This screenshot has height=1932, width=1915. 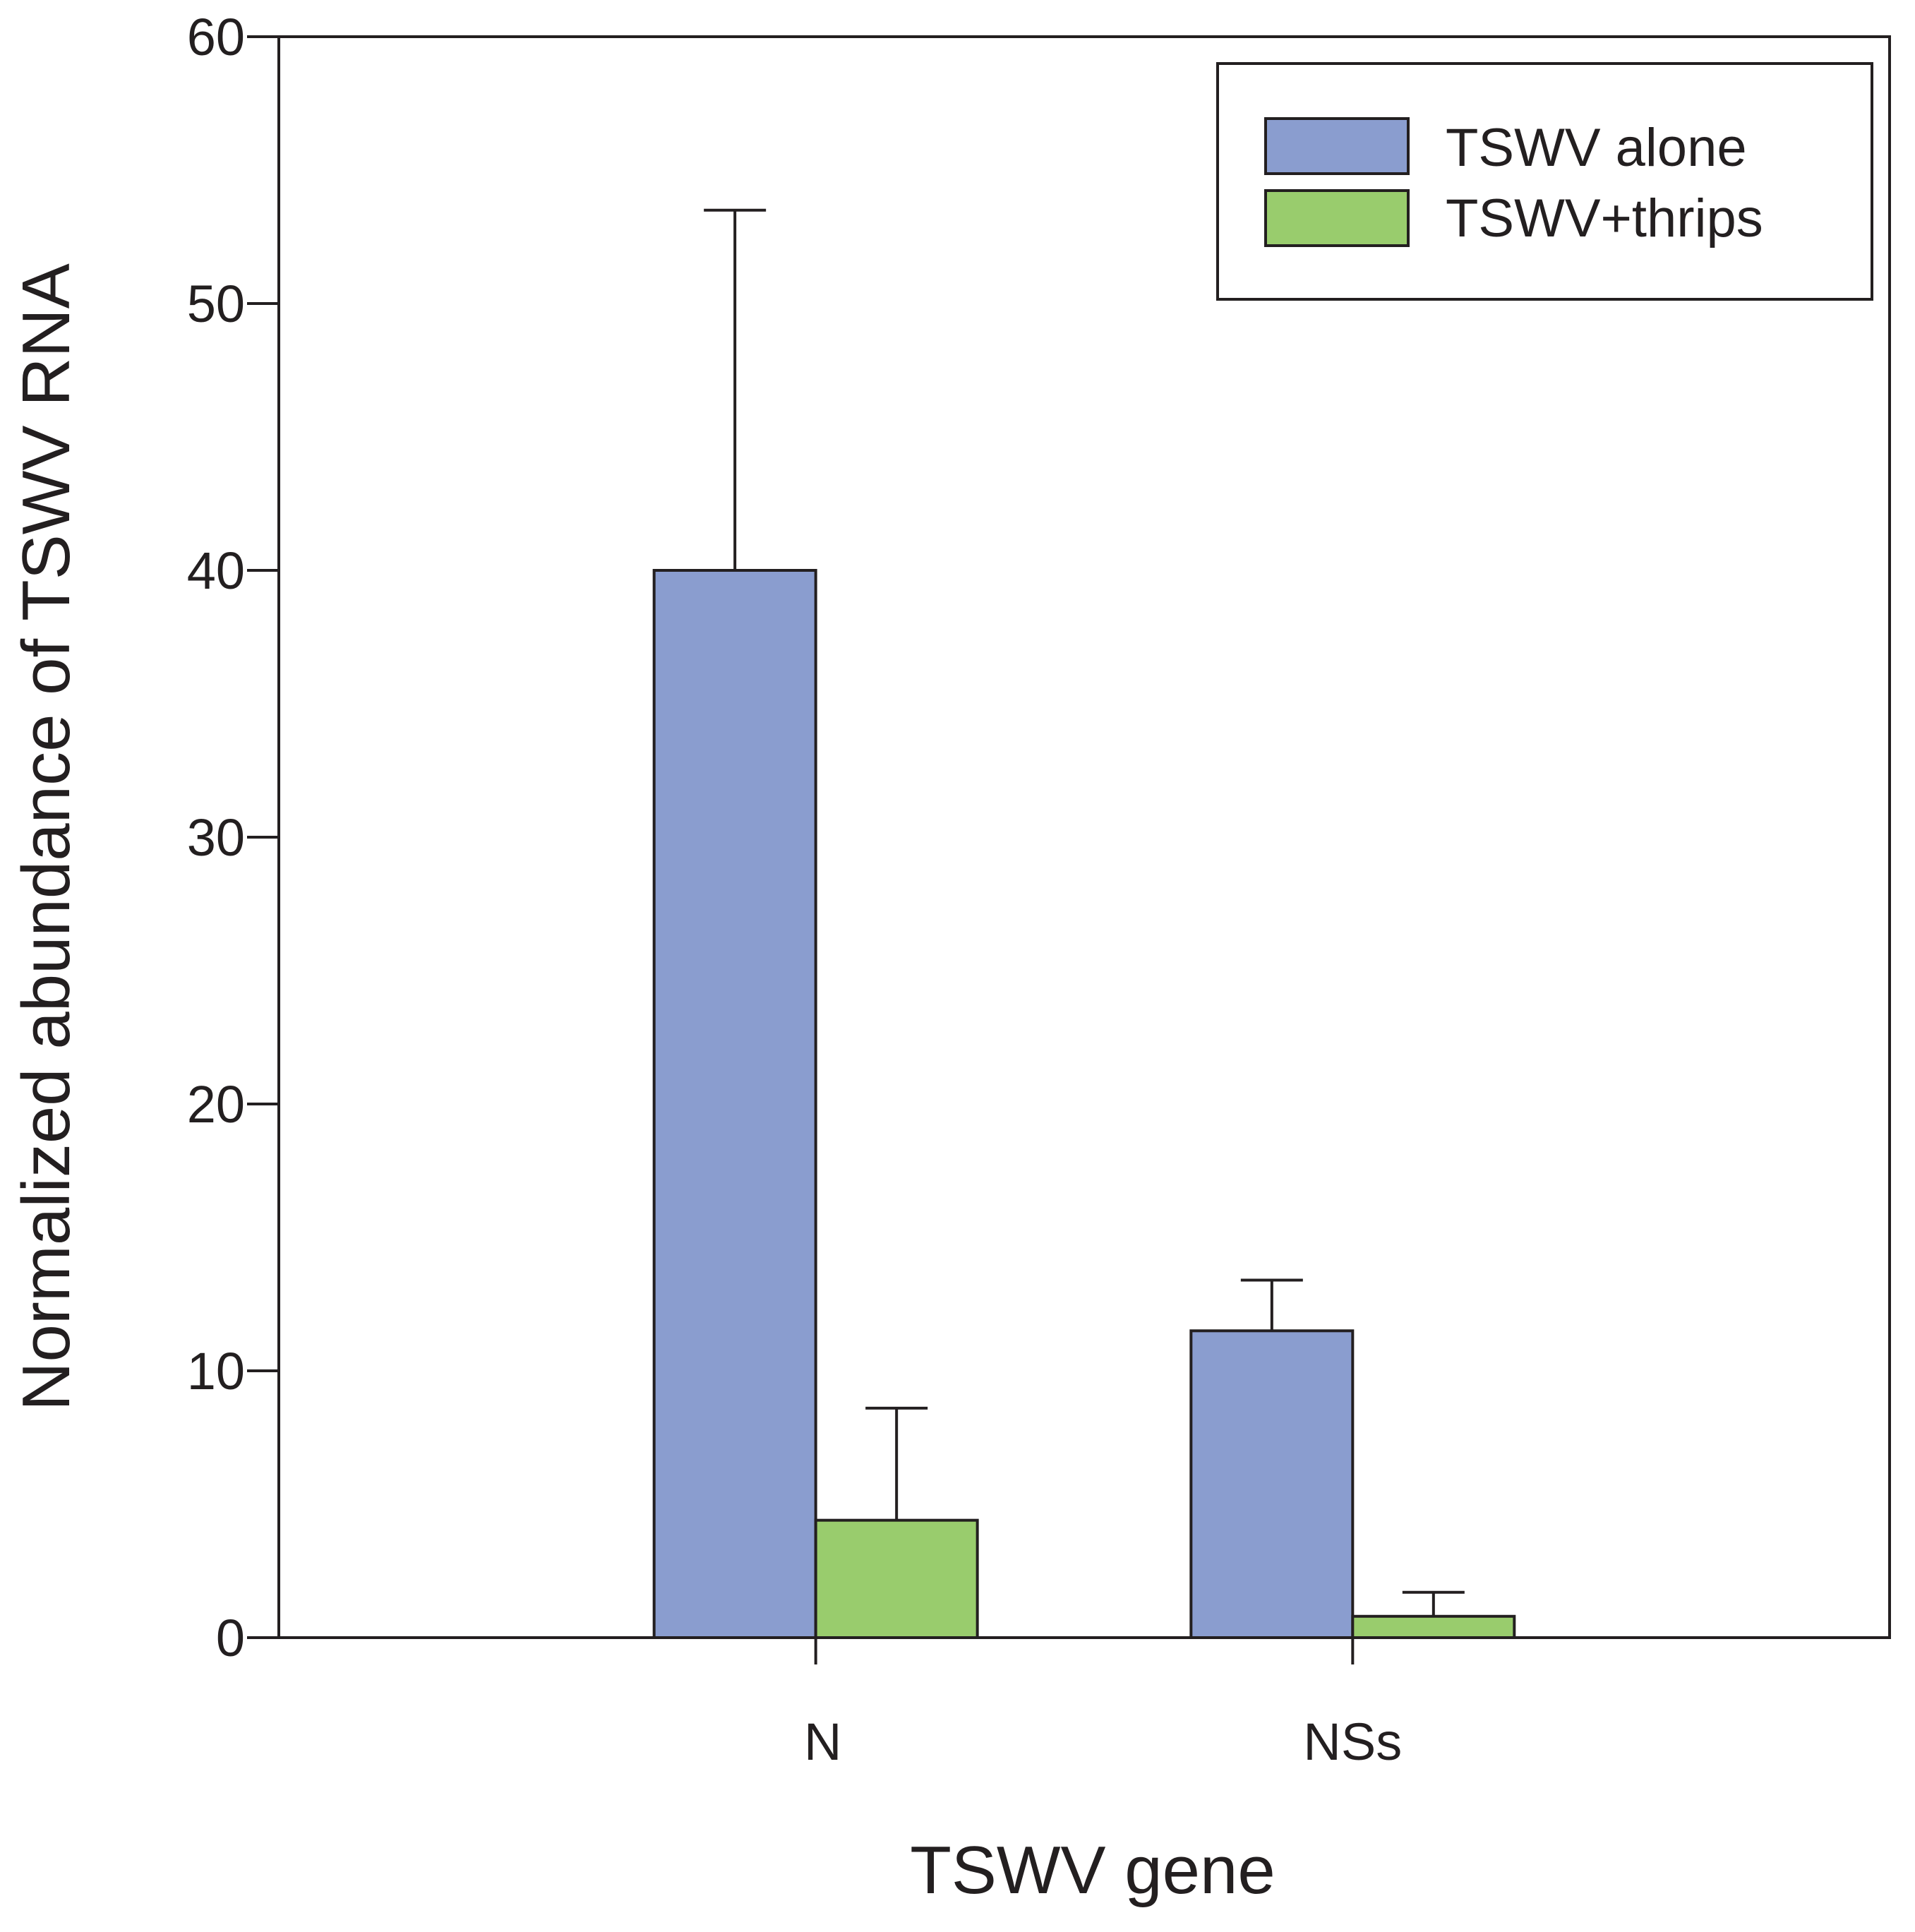 I want to click on bar-tswv-alone-n, so click(x=734, y=1104).